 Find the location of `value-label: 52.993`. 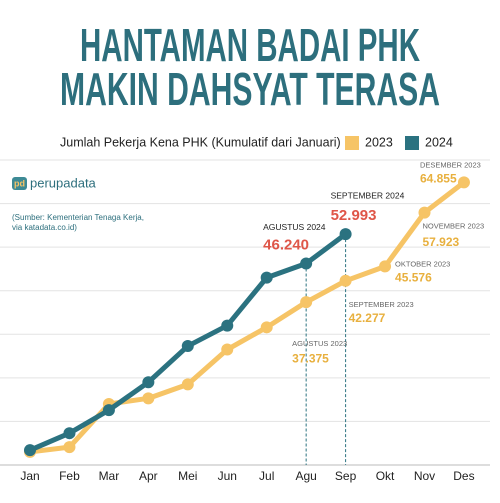

value-label: 52.993 is located at coordinates (354, 215).